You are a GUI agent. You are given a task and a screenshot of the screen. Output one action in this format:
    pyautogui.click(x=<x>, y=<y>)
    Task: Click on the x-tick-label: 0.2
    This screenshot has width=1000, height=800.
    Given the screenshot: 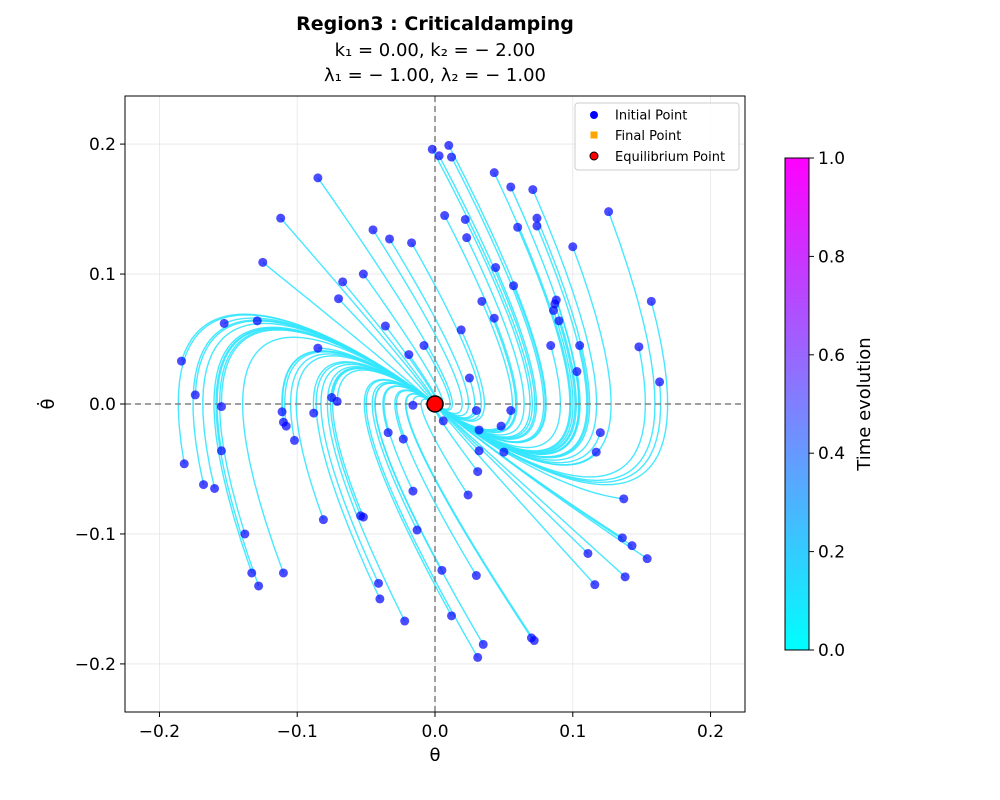 What is the action you would take?
    pyautogui.click(x=710, y=732)
    